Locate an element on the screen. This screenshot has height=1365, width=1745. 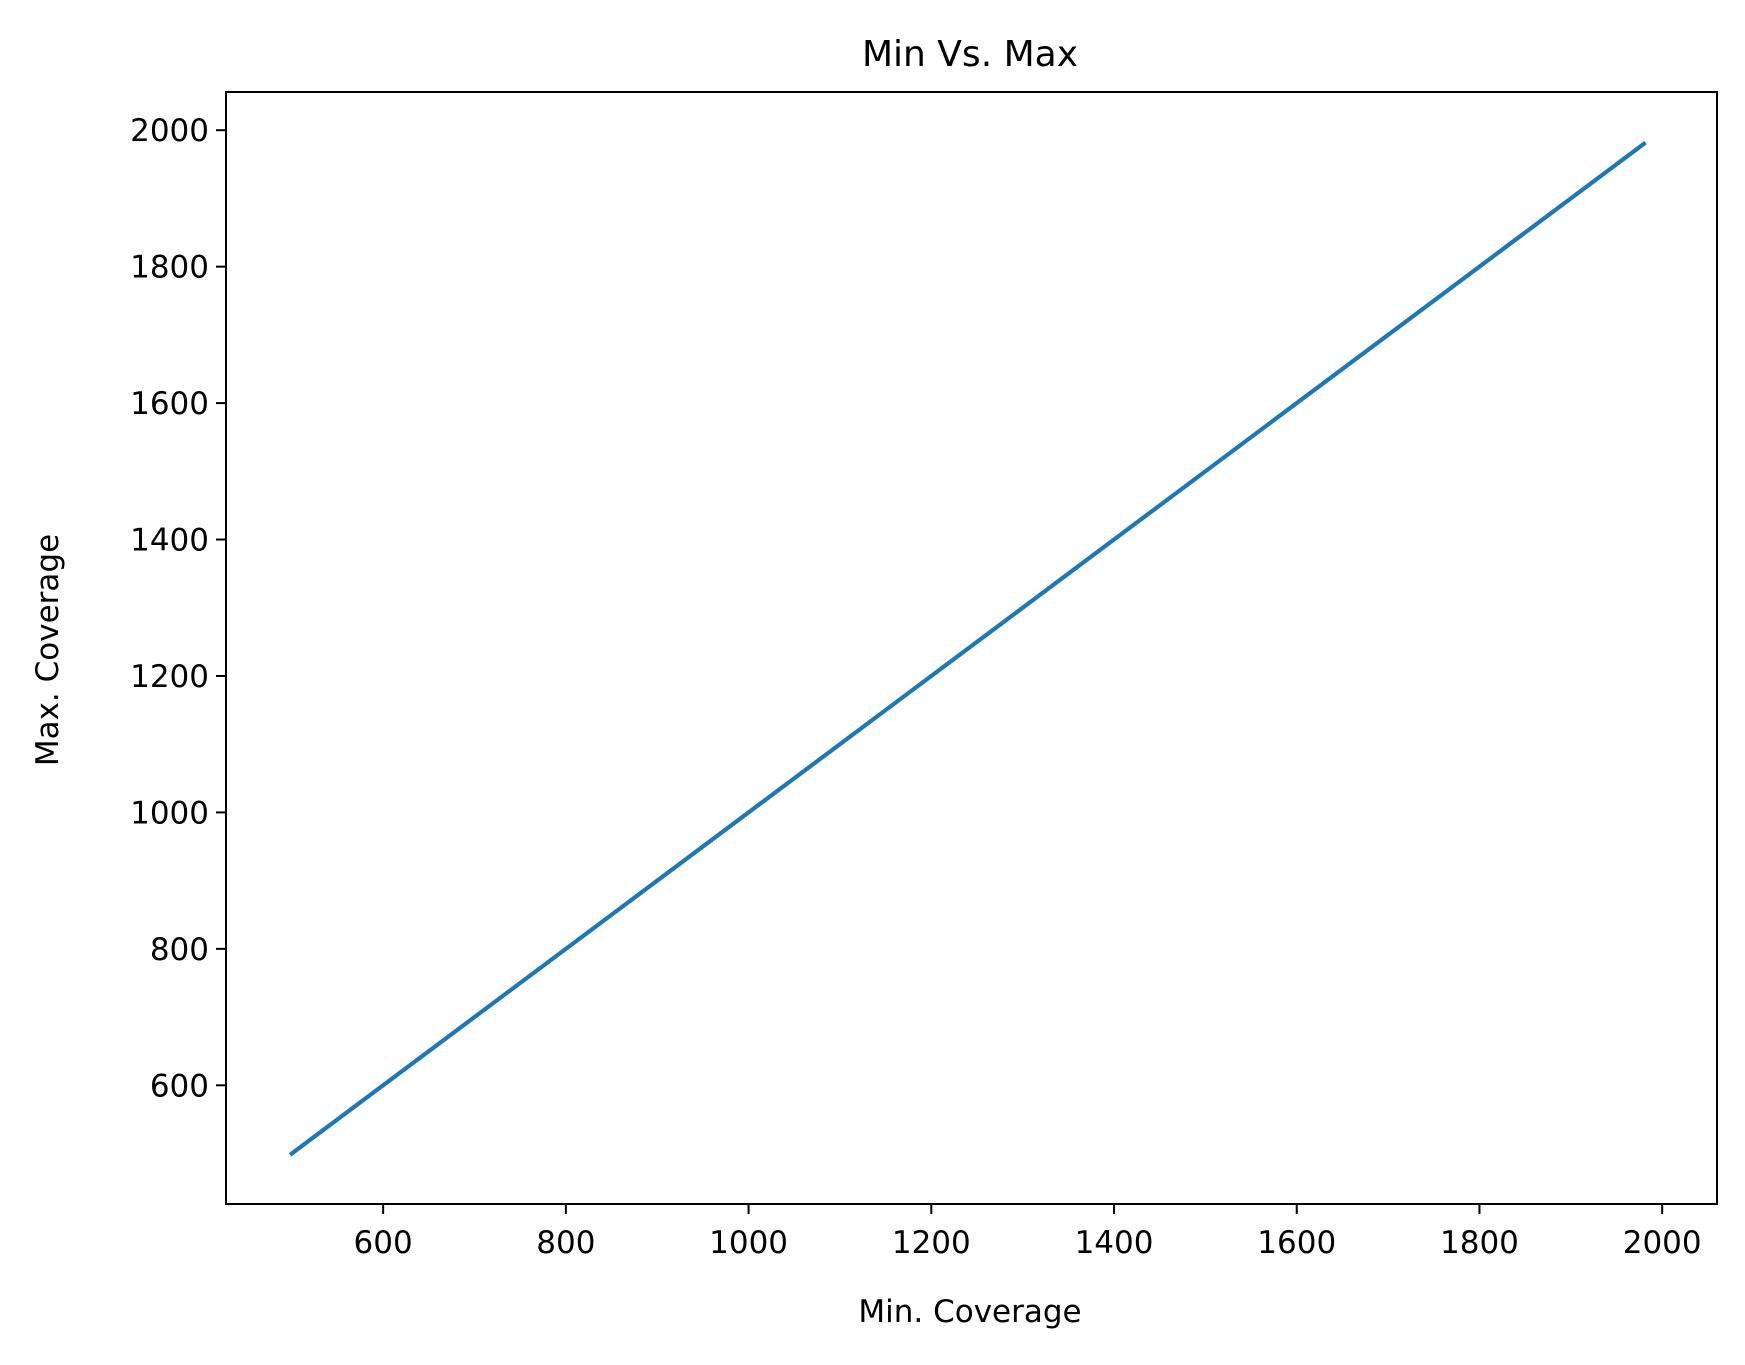
y-axis-ticks: 600 800 1000 1200 1400 1600 1800 2000 is located at coordinates (178, 608).